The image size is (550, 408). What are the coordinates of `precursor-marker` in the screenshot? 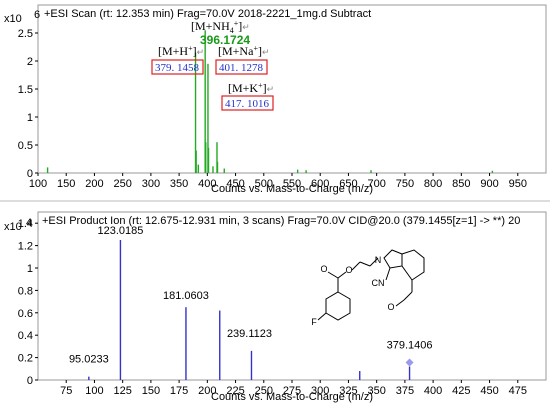 It's located at (409, 362).